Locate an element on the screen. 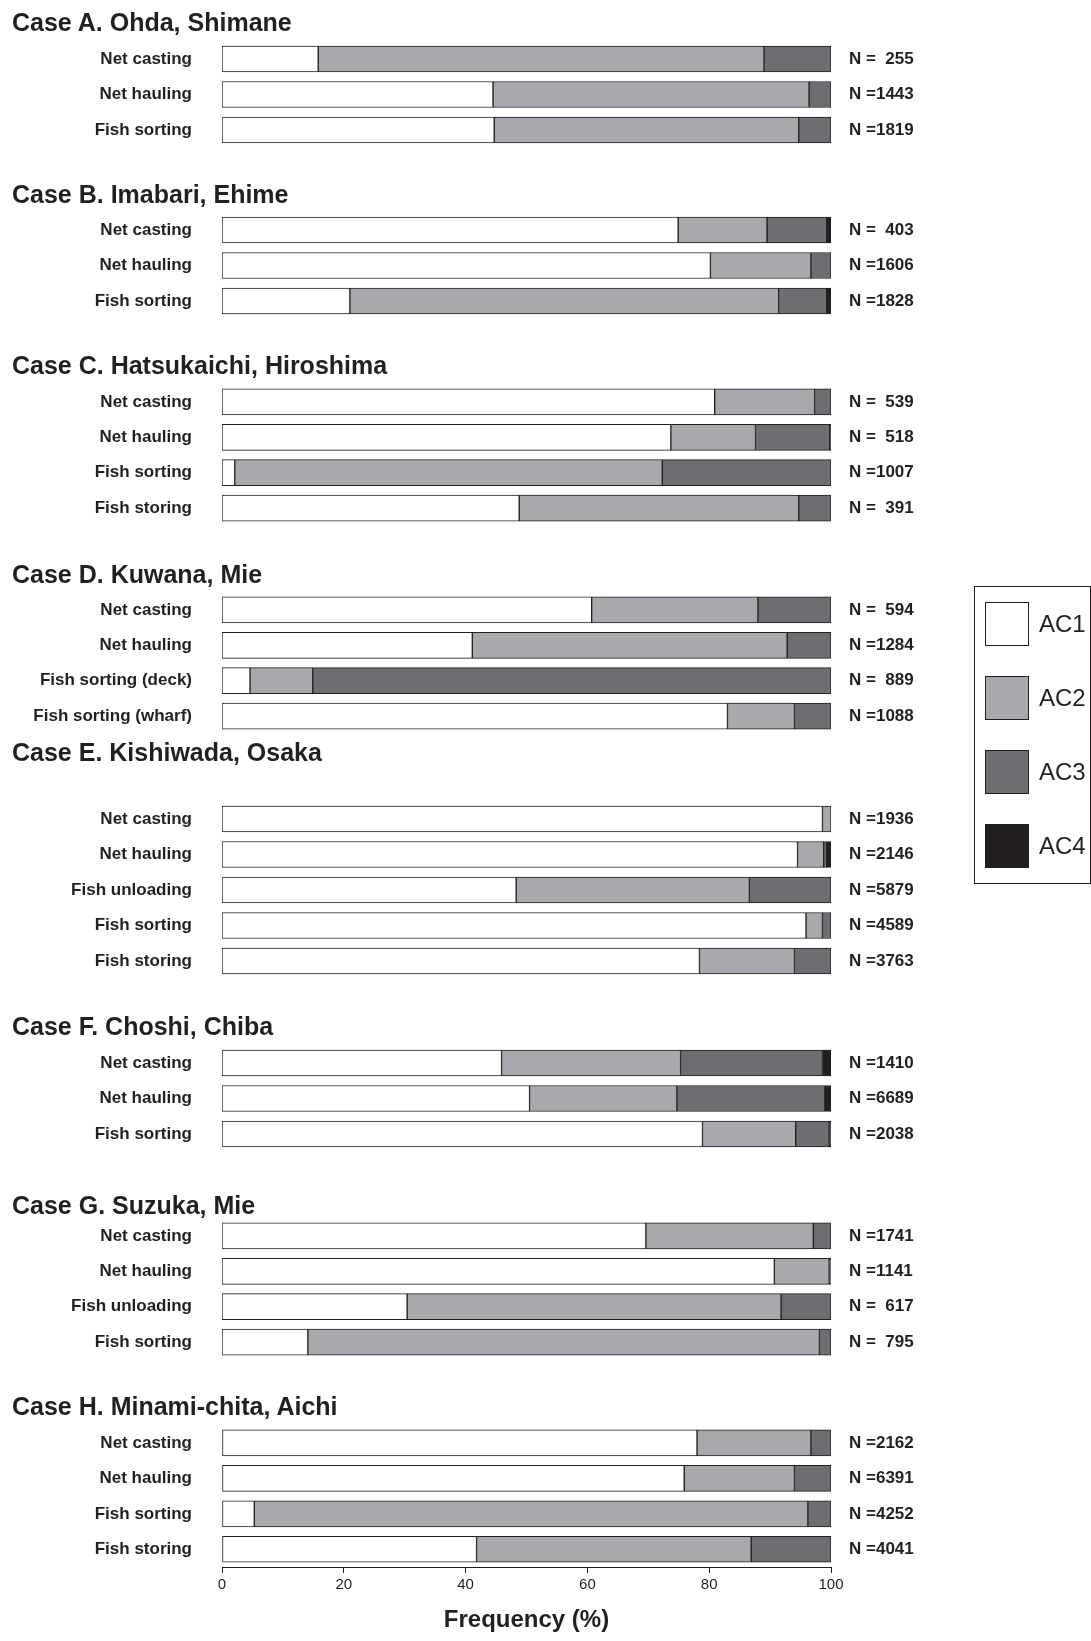 The image size is (1091, 1641). text: N =1936 is located at coordinates (881, 818).